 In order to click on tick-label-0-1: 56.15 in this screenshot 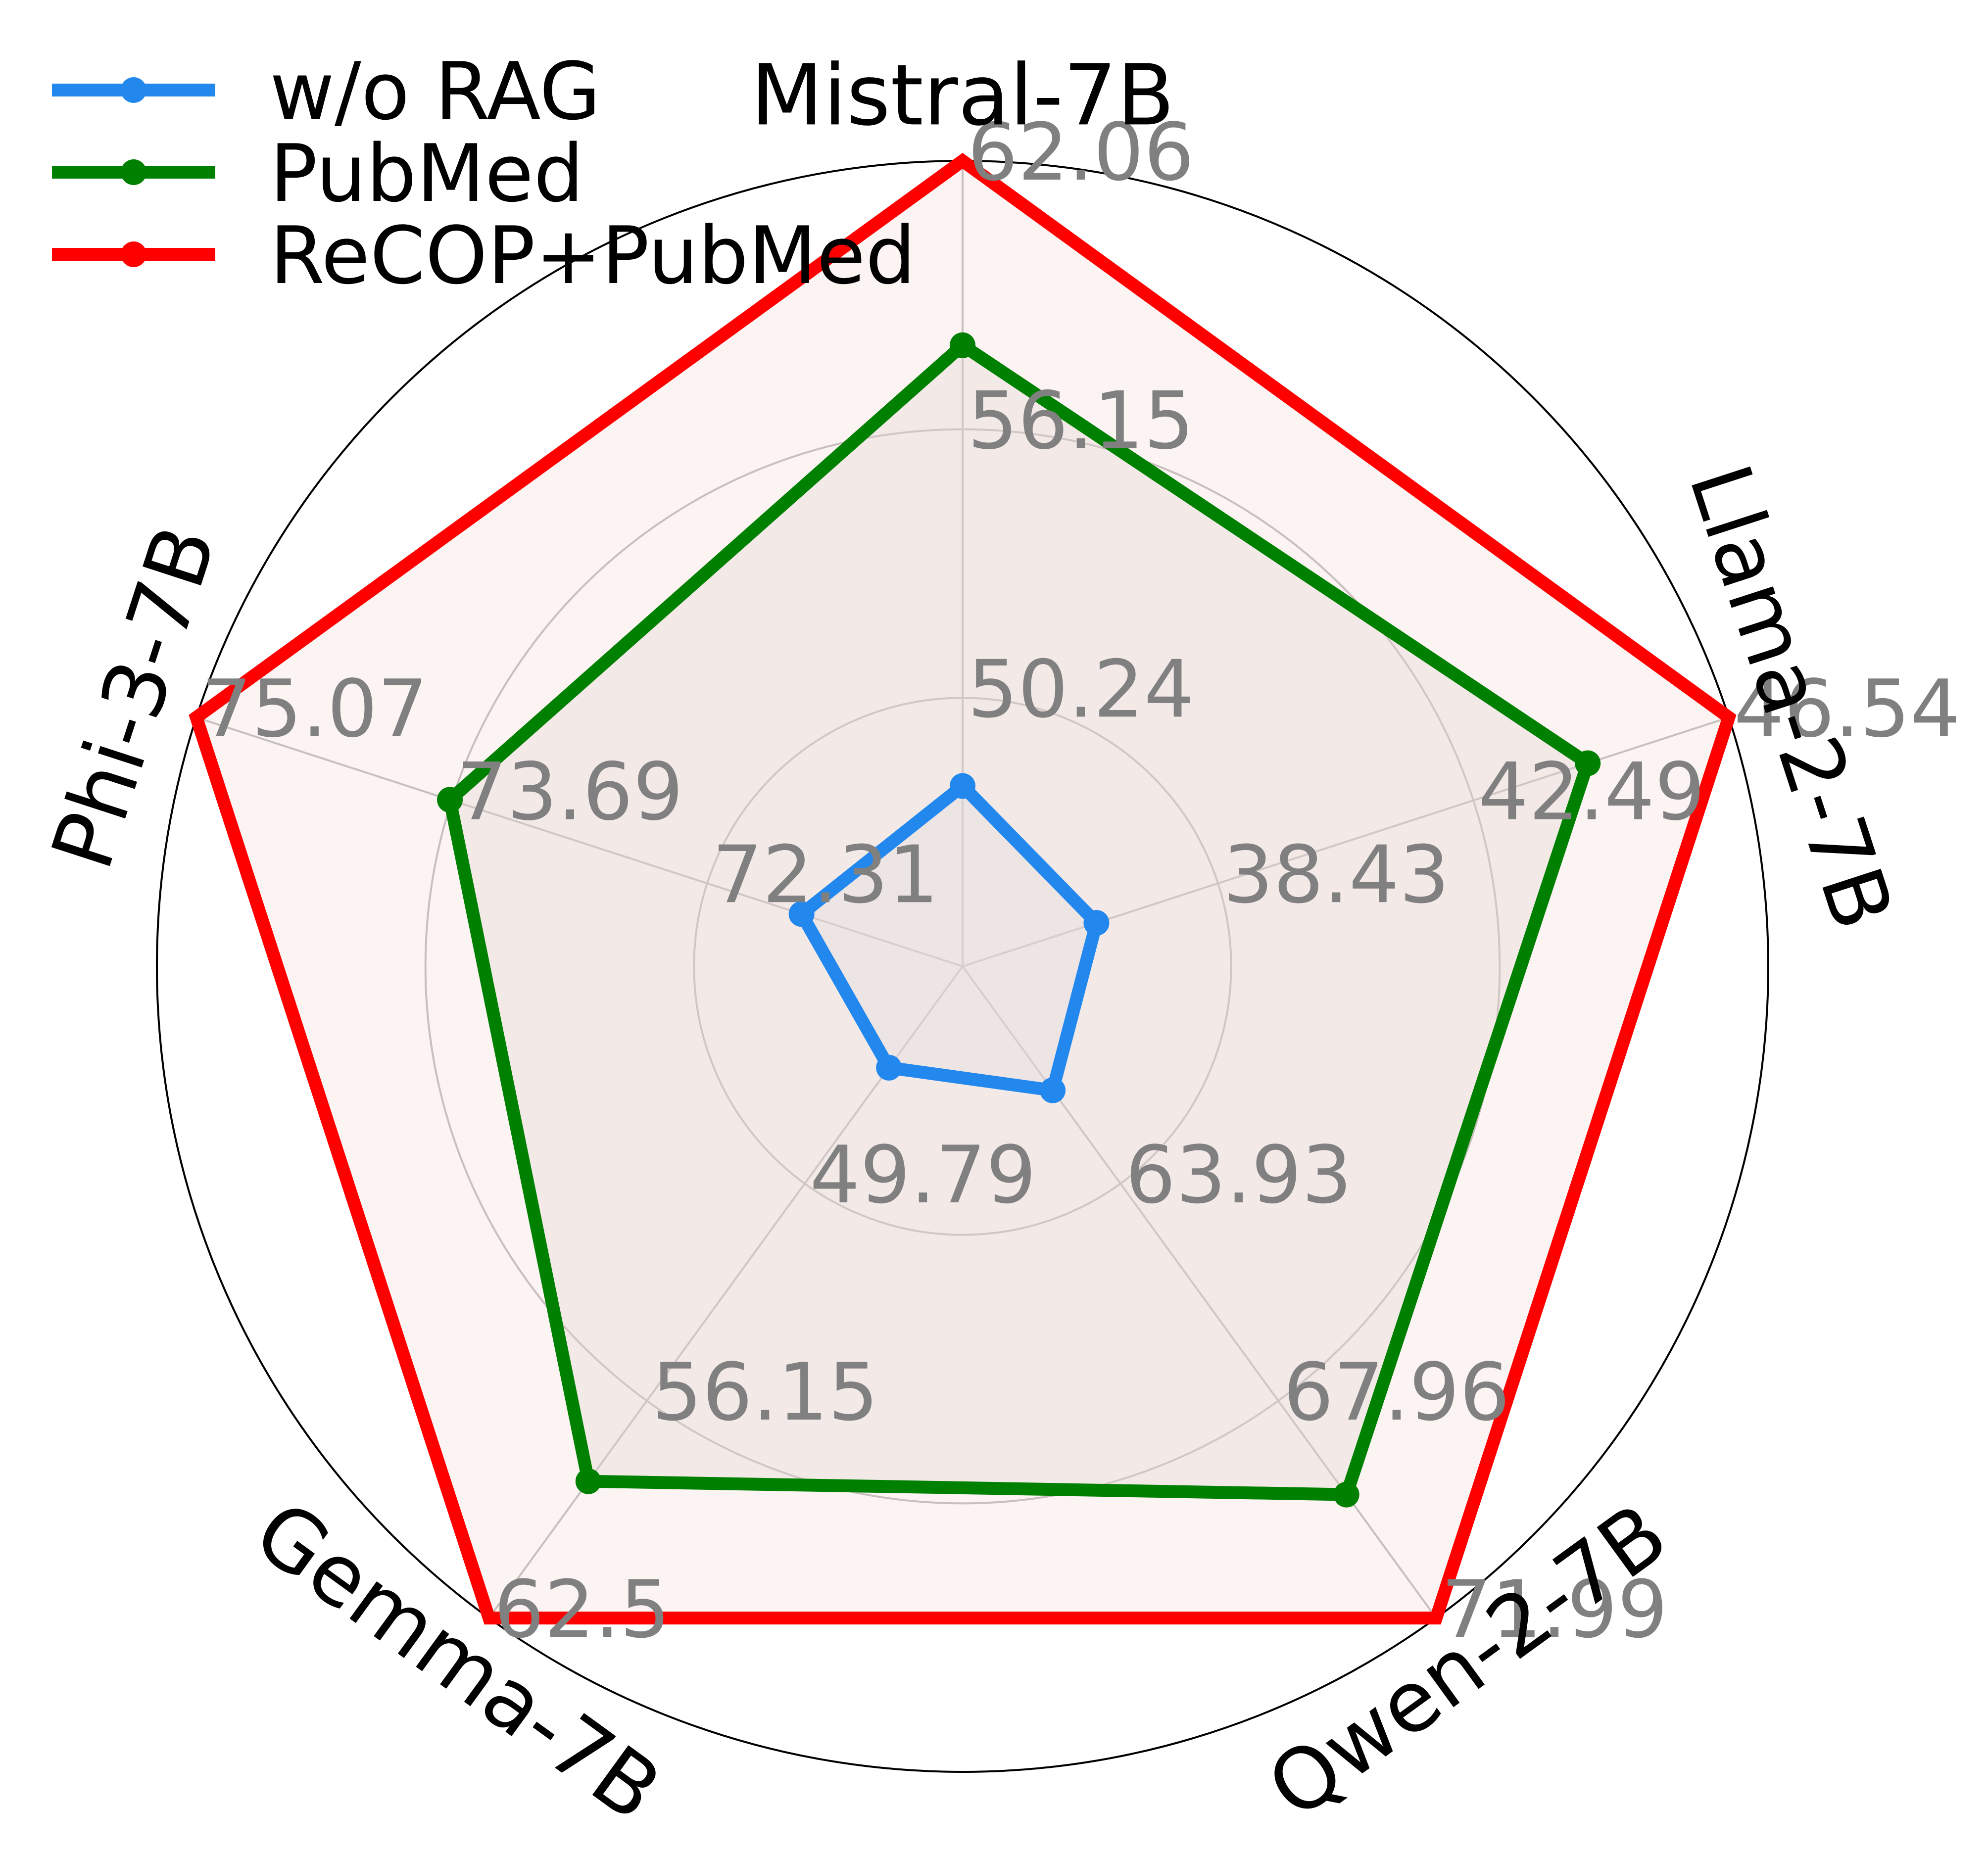, I will do `click(1081, 421)`.